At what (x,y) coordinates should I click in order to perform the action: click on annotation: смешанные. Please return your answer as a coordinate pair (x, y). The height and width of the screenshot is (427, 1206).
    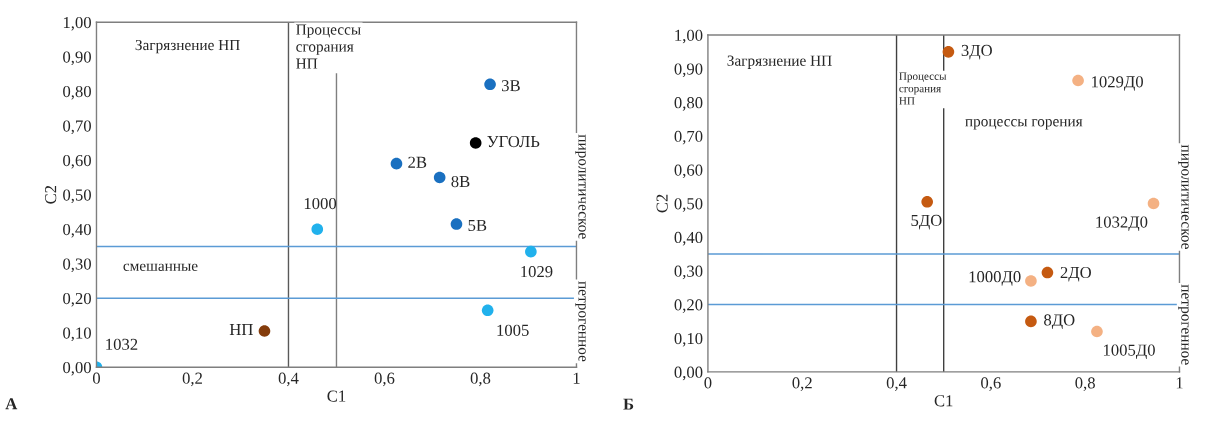
    Looking at the image, I should click on (160, 267).